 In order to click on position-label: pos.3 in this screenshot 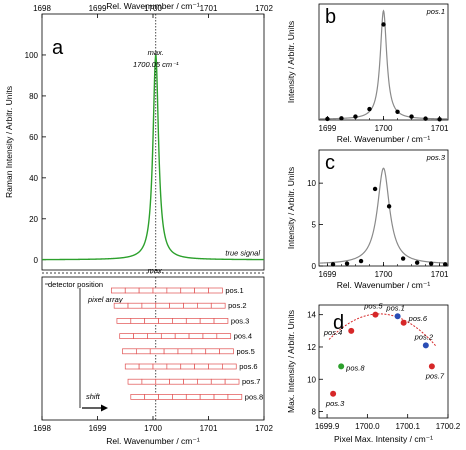, I will do `click(240, 320)`.